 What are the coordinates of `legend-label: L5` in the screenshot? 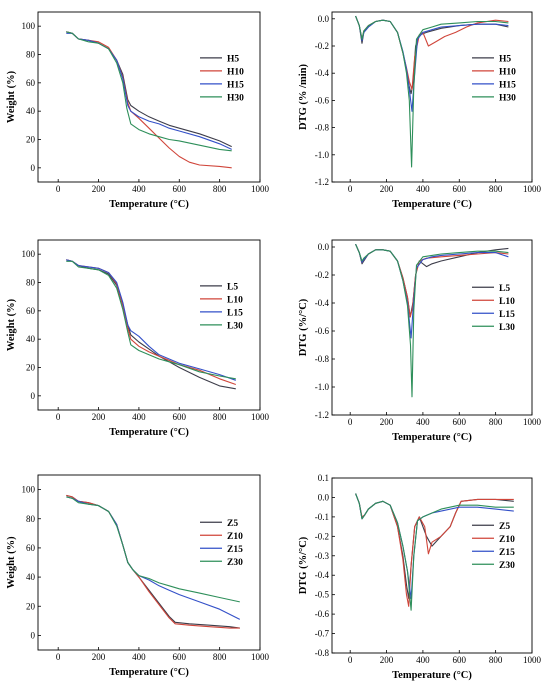 It's located at (504, 289).